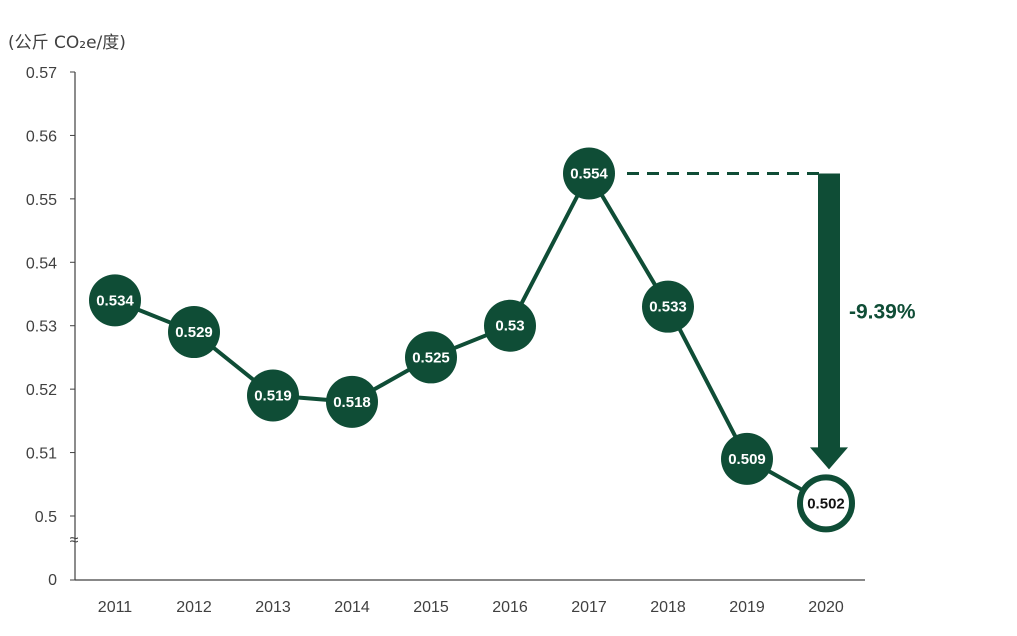  What do you see at coordinates (829, 321) in the screenshot?
I see `down-arrow-icon` at bounding box center [829, 321].